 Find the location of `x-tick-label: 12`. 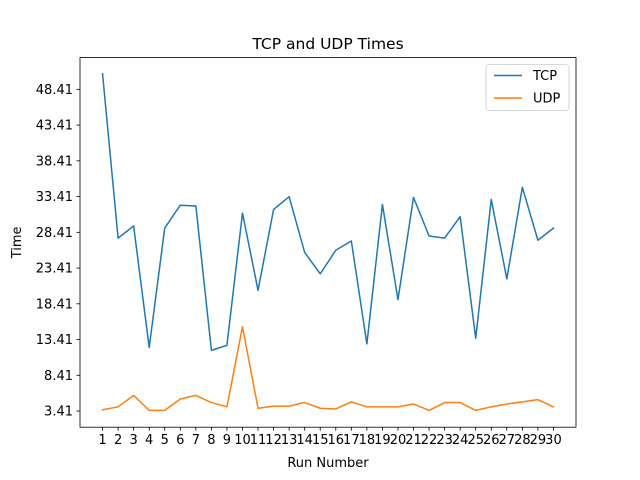

x-tick-label: 12 is located at coordinates (273, 440).